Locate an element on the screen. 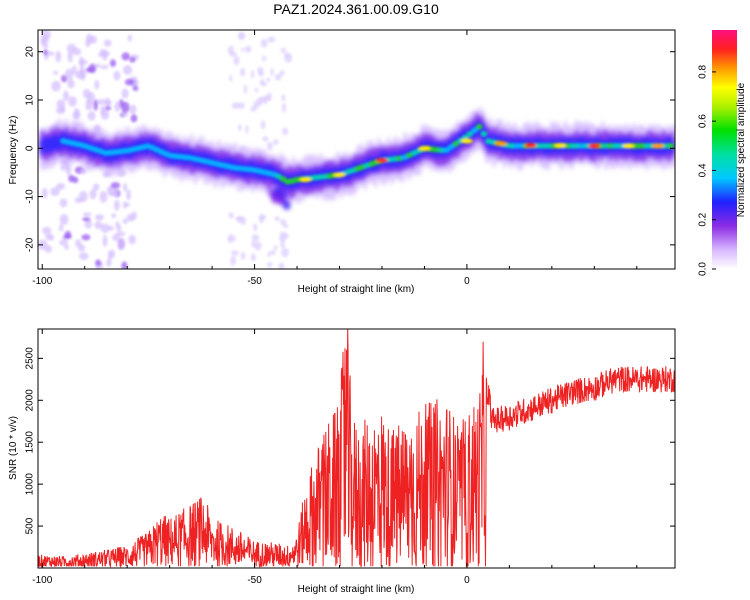 Image resolution: width=750 pixels, height=600 pixels. spectrogram-x-tick-label: -100 is located at coordinates (42, 281).